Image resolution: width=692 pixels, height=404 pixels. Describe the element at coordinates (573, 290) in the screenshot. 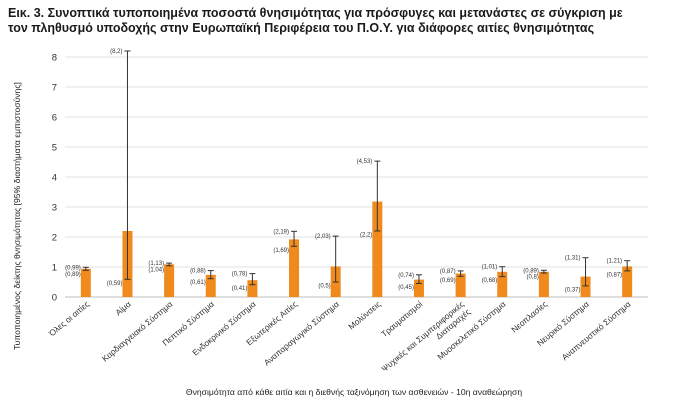

I see `ci-low-label-12: (0,37)` at that location.